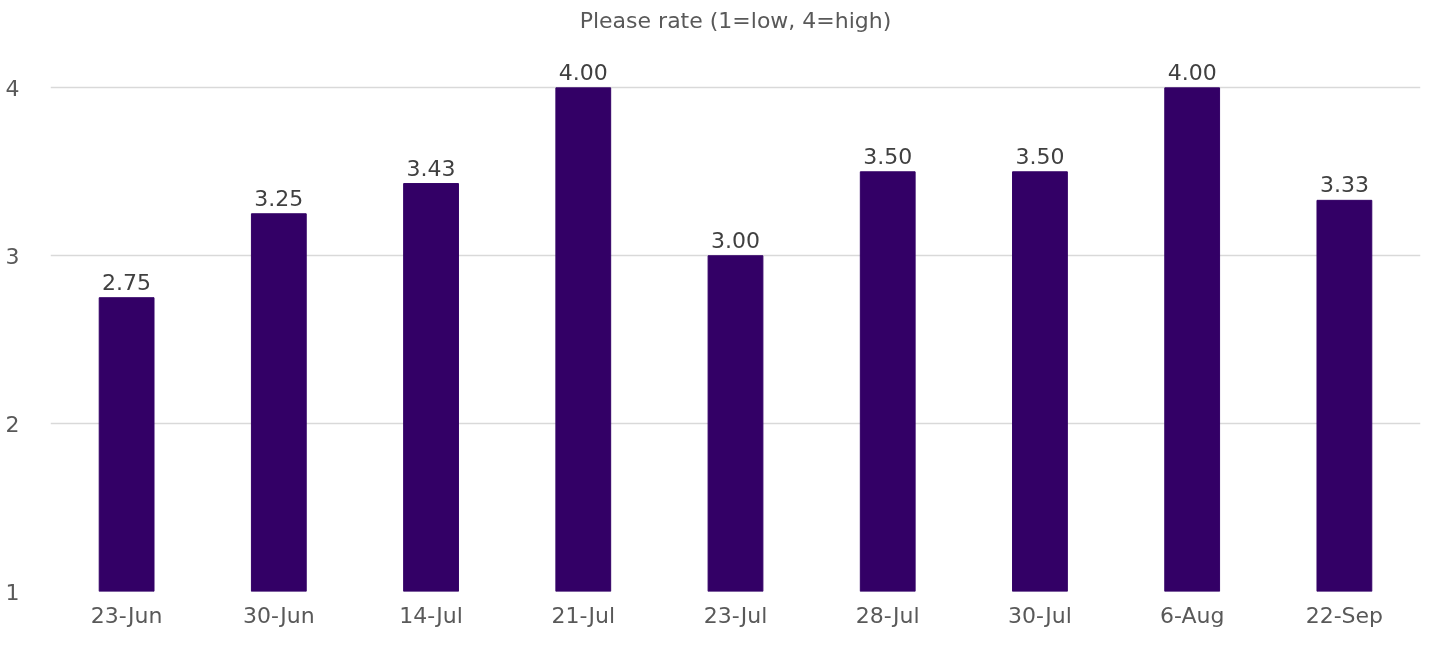 The image size is (1453, 650). What do you see at coordinates (12, 88) in the screenshot?
I see `y-tick-label: 4` at bounding box center [12, 88].